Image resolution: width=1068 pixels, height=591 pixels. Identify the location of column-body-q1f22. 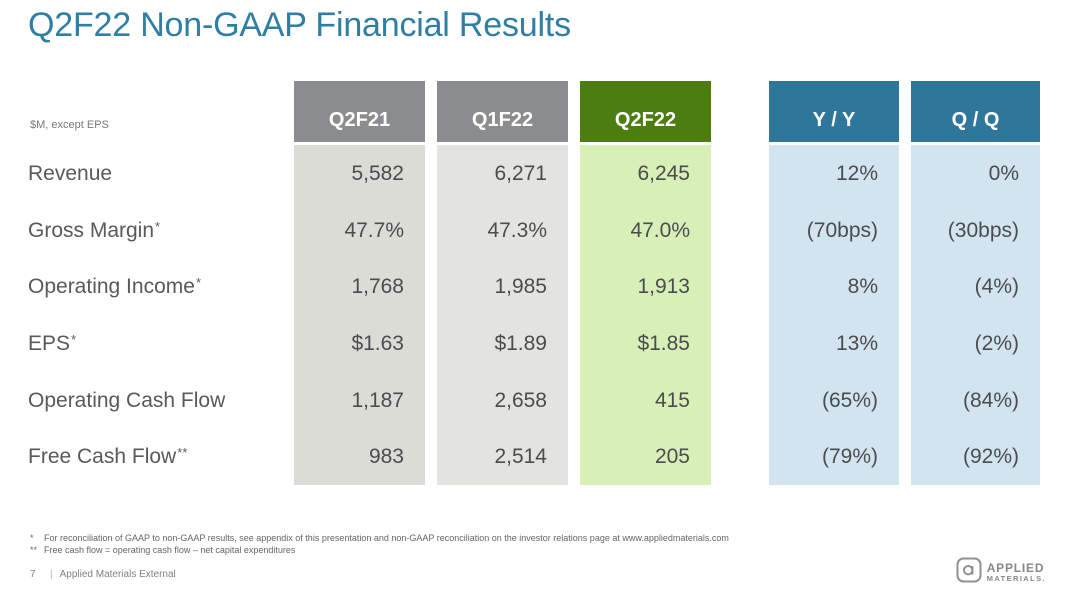
(502, 315).